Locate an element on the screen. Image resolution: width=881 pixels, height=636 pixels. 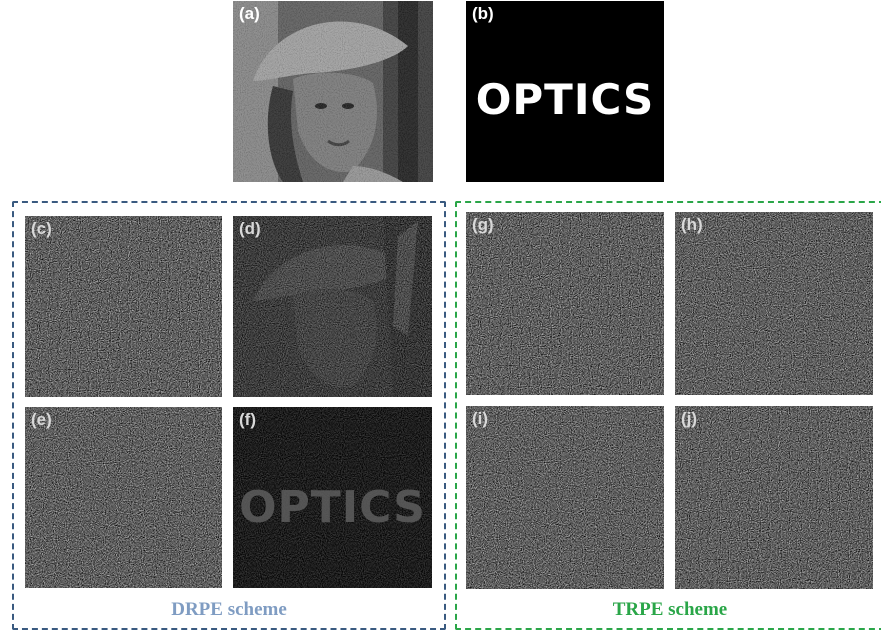
panel-i: (i) is located at coordinates (565, 497).